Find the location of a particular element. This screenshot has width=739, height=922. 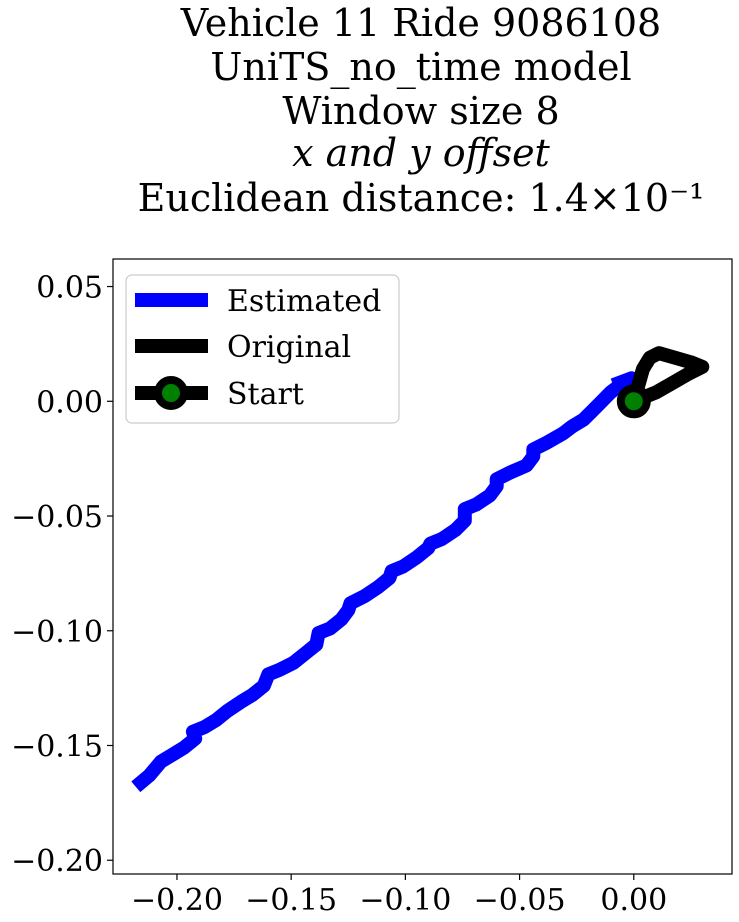

title-line: Euclidean distance: 1.4×10⁻¹ is located at coordinates (421, 198).